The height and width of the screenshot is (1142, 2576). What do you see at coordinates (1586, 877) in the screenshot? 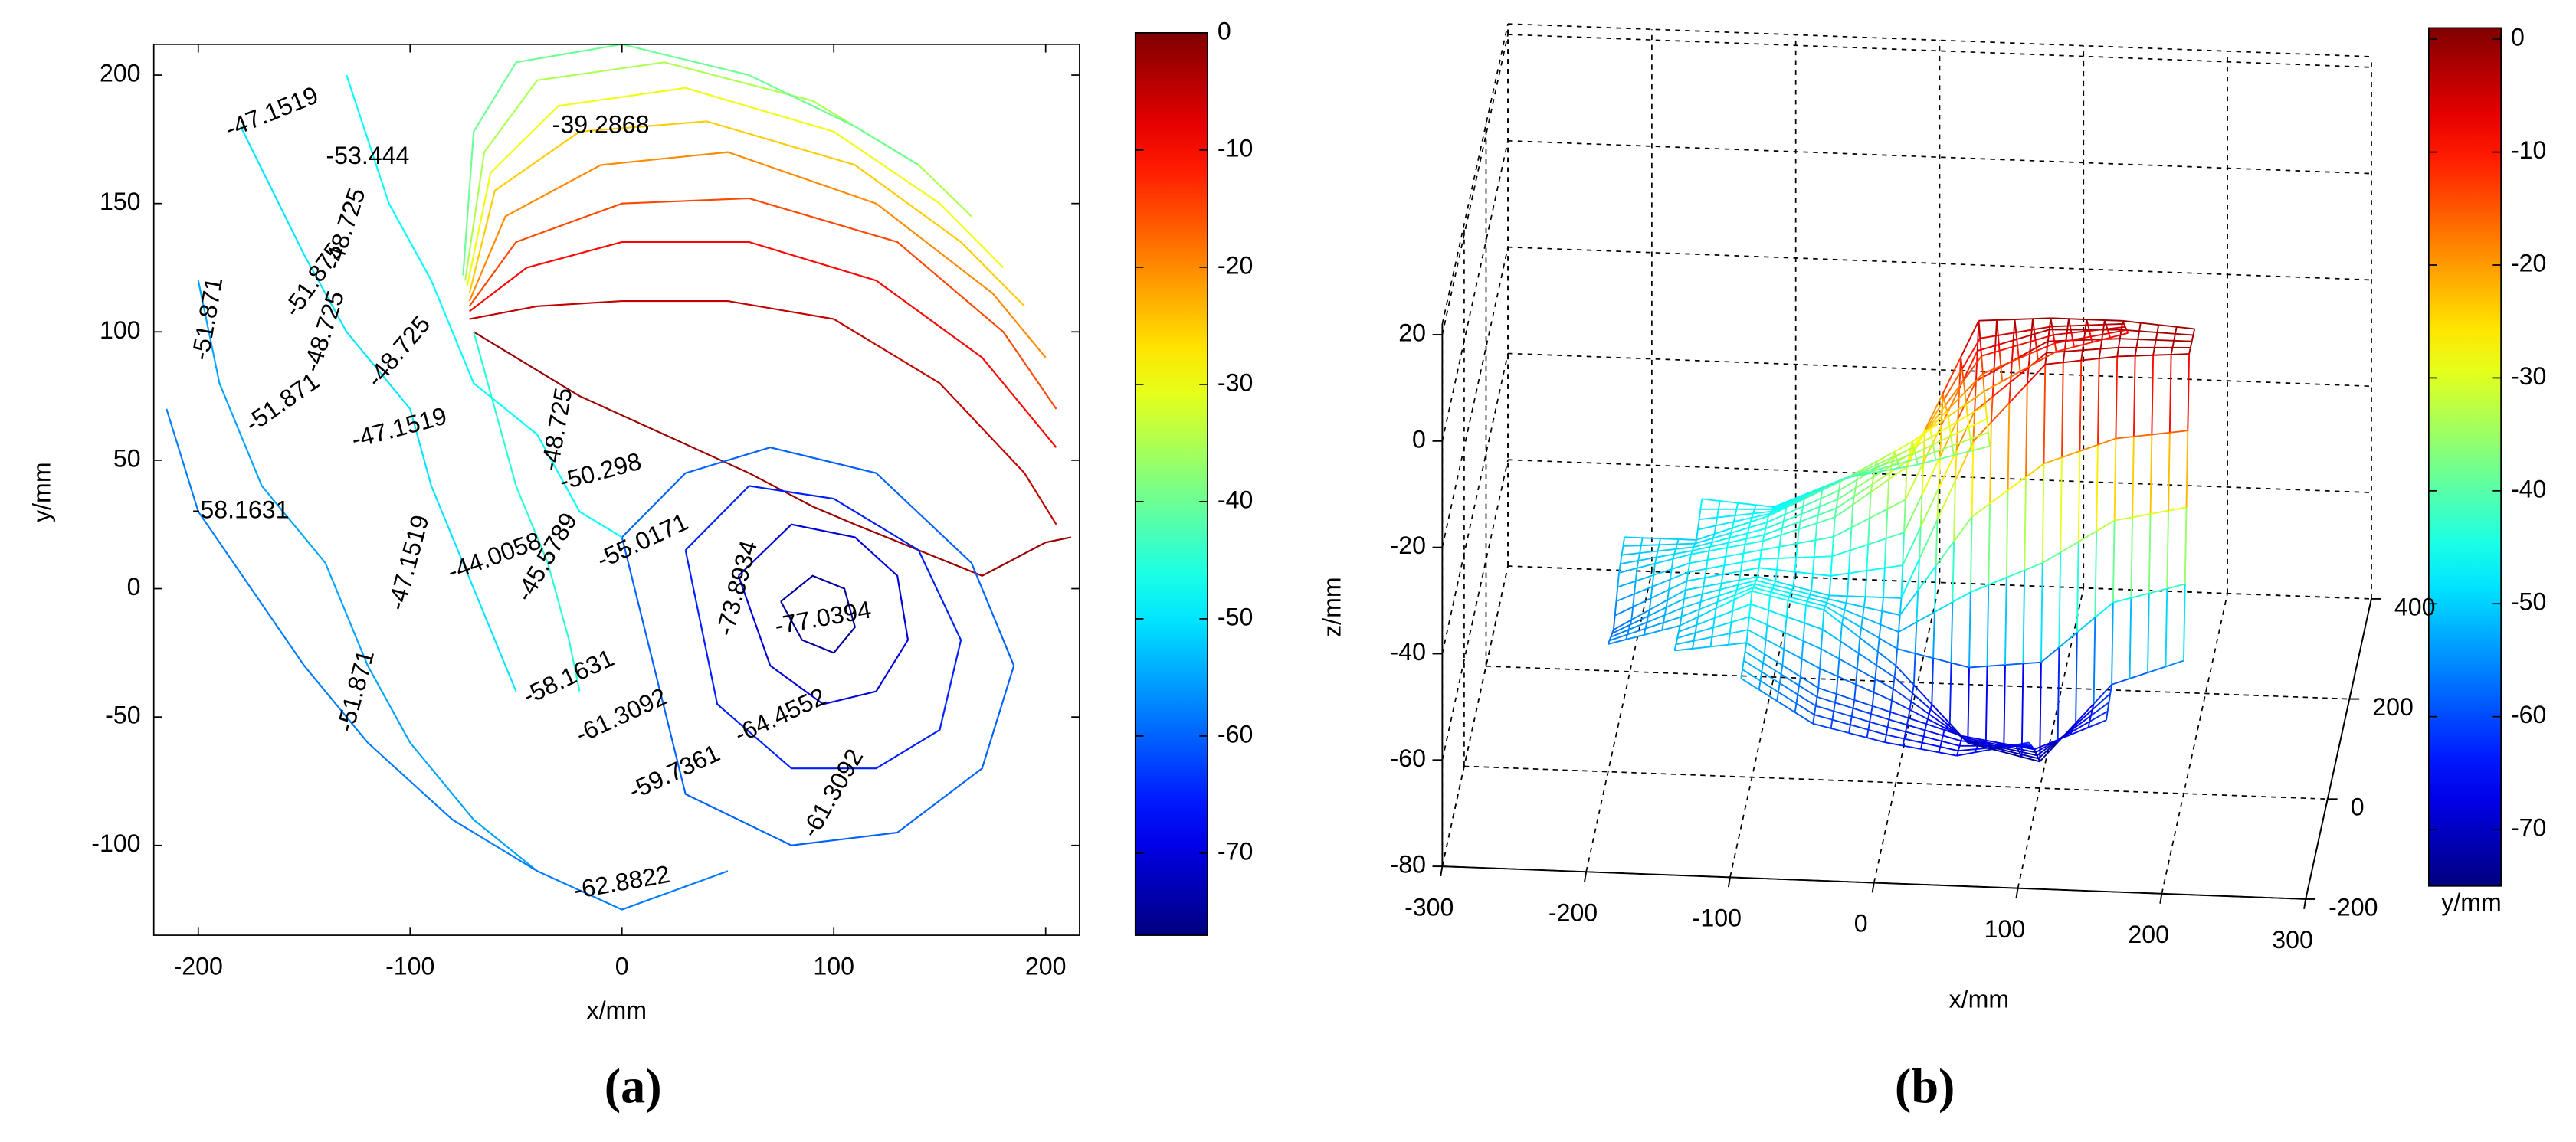
I see `x-tick` at bounding box center [1586, 877].